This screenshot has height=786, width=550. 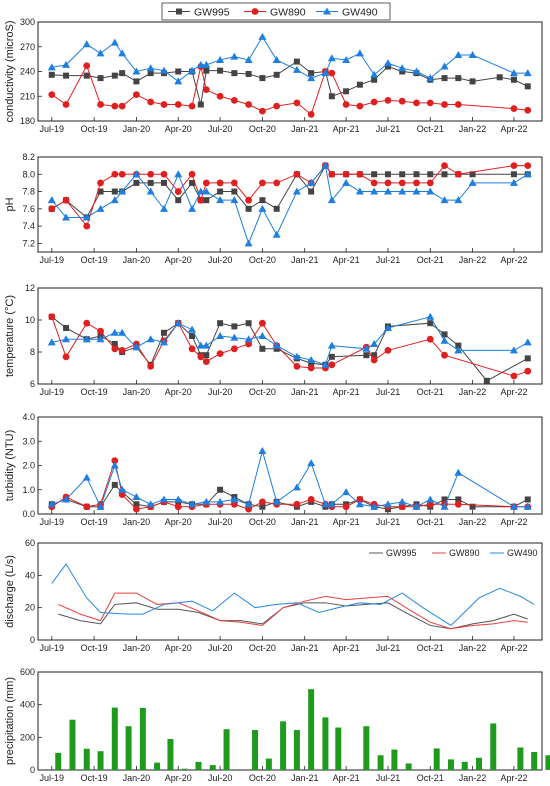 What do you see at coordinates (456, 553) in the screenshot?
I see `panel-legend-item-gw890: GW890` at bounding box center [456, 553].